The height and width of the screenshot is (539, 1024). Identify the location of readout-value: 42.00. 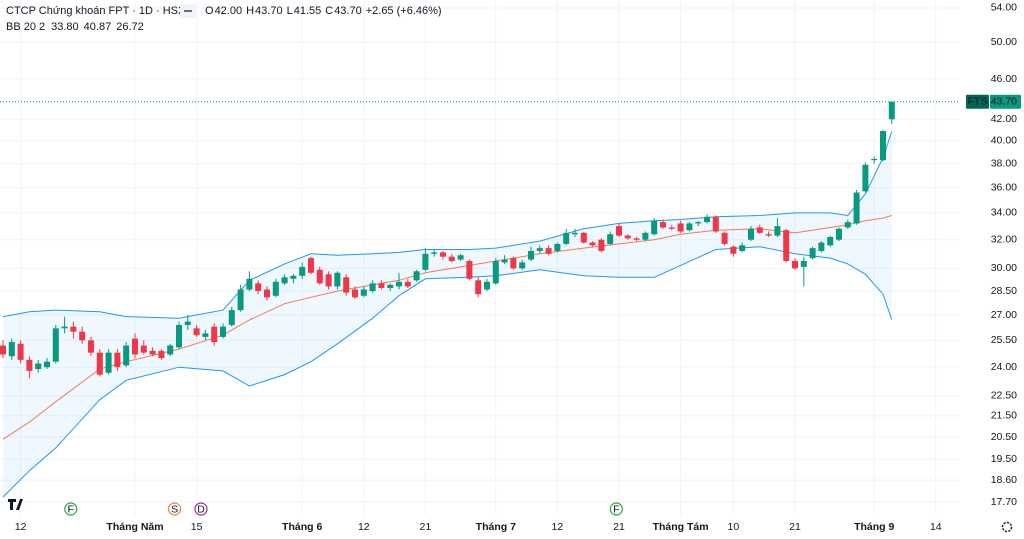
(229, 11).